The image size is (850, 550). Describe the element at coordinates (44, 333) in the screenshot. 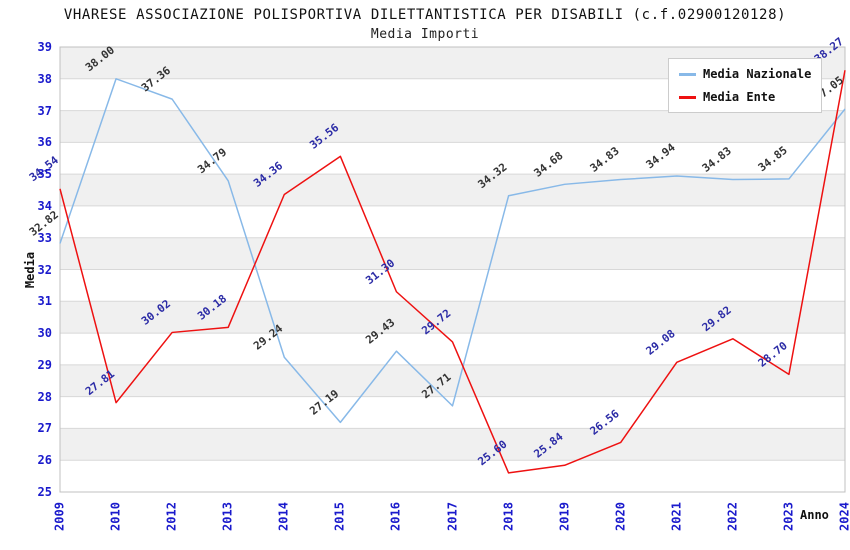

I see `y-tick-label: 30` at that location.